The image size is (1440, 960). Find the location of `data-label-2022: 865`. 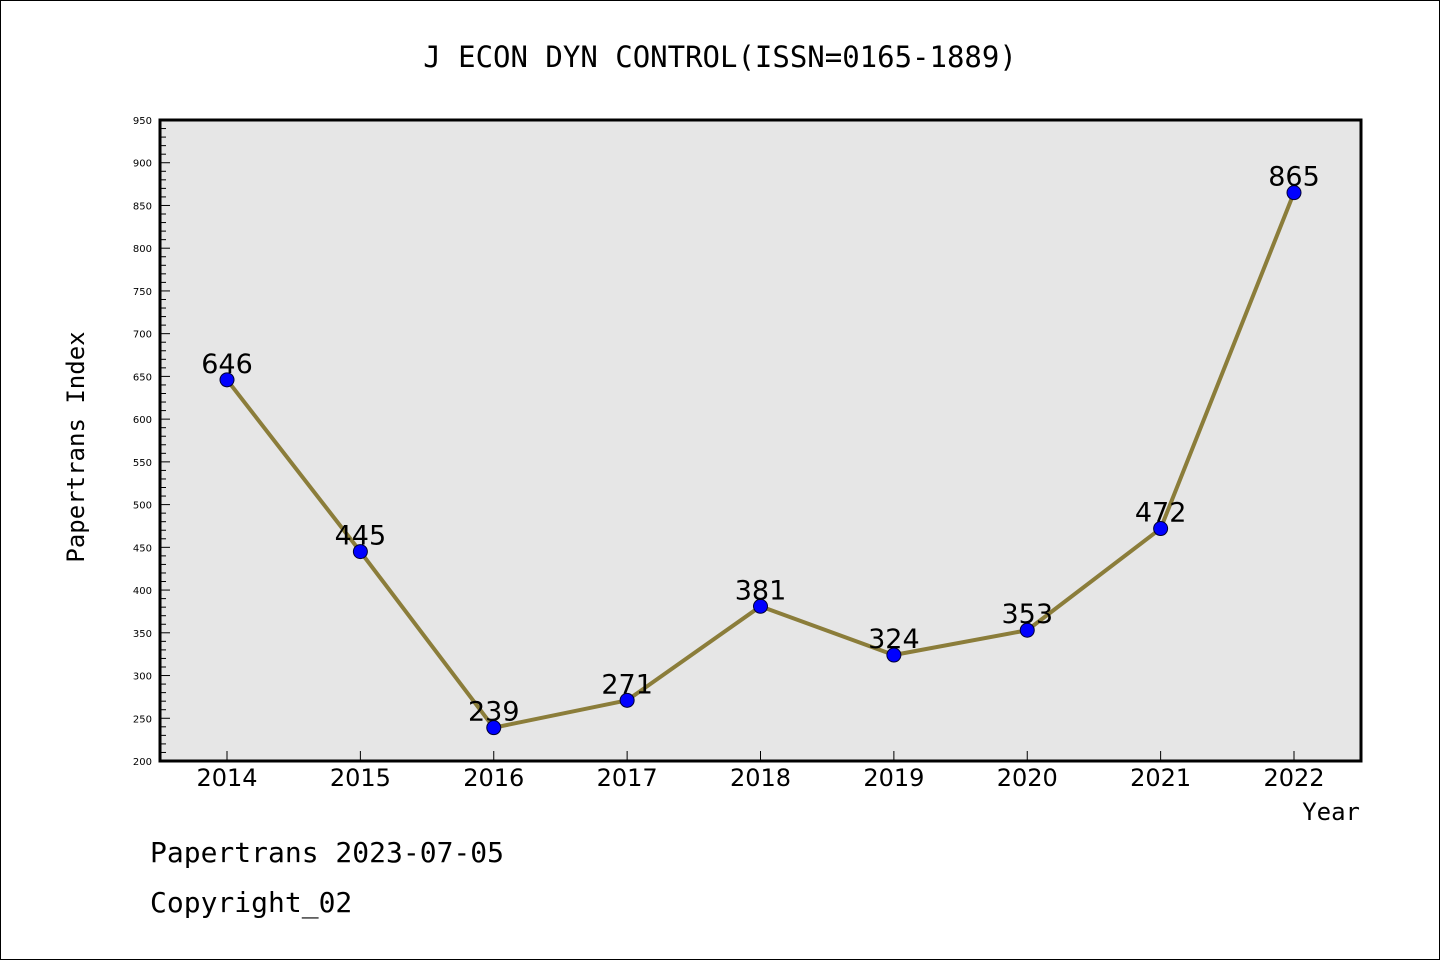

data-label-2022: 865 is located at coordinates (1294, 177).